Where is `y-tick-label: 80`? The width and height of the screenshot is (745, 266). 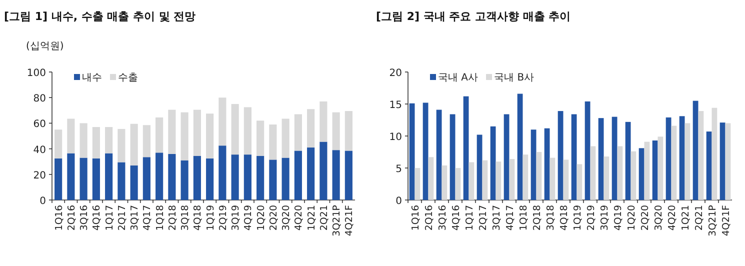
y-tick-label: 80 is located at coordinates (39, 99).